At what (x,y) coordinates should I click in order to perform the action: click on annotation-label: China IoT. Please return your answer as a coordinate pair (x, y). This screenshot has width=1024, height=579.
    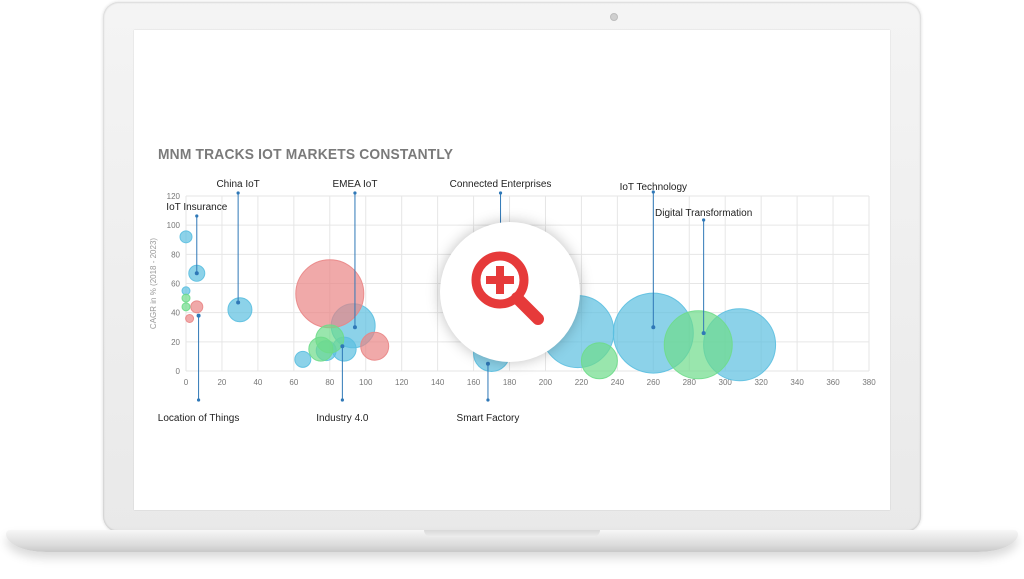
    Looking at the image, I should click on (237, 184).